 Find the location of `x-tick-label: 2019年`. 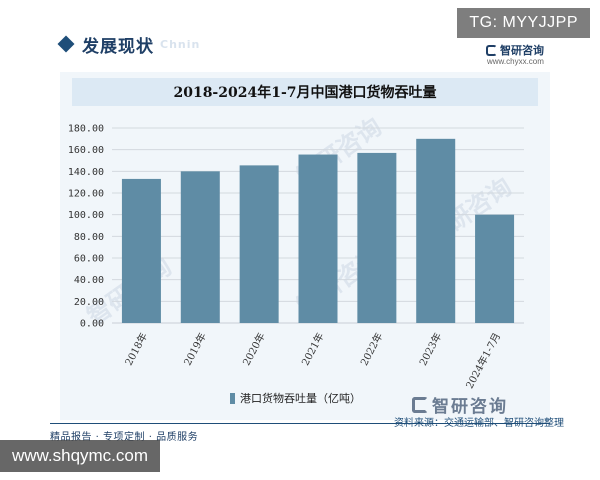

x-tick-label: 2019年 is located at coordinates (195, 348).